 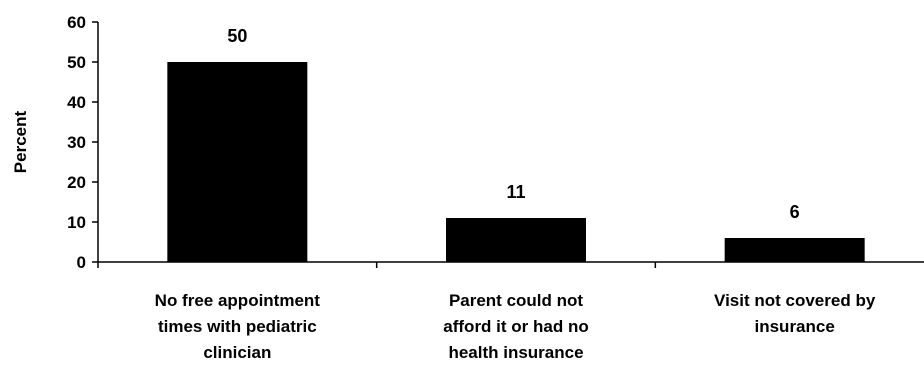 I want to click on y-tick-label: 30, so click(x=76, y=142).